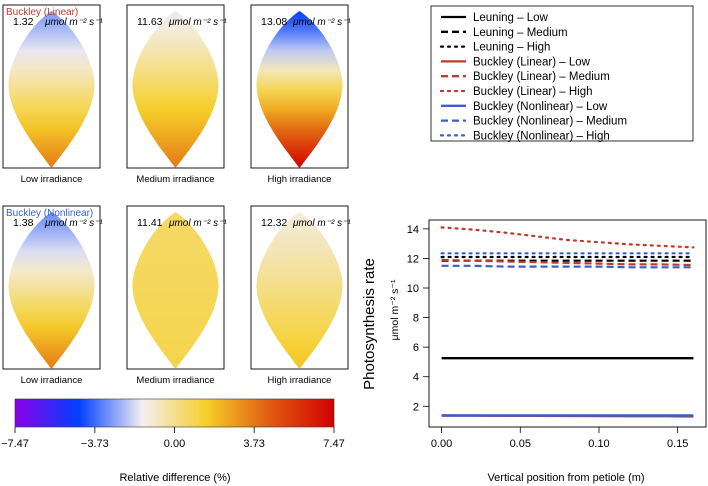  I want to click on y-tick-label: 4, so click(416, 378).